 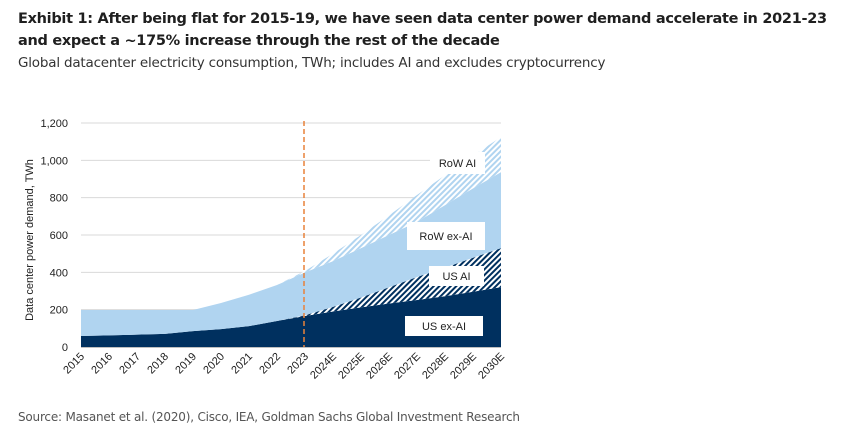 What do you see at coordinates (54, 124) in the screenshot?
I see `y-tick-label: 1,200` at bounding box center [54, 124].